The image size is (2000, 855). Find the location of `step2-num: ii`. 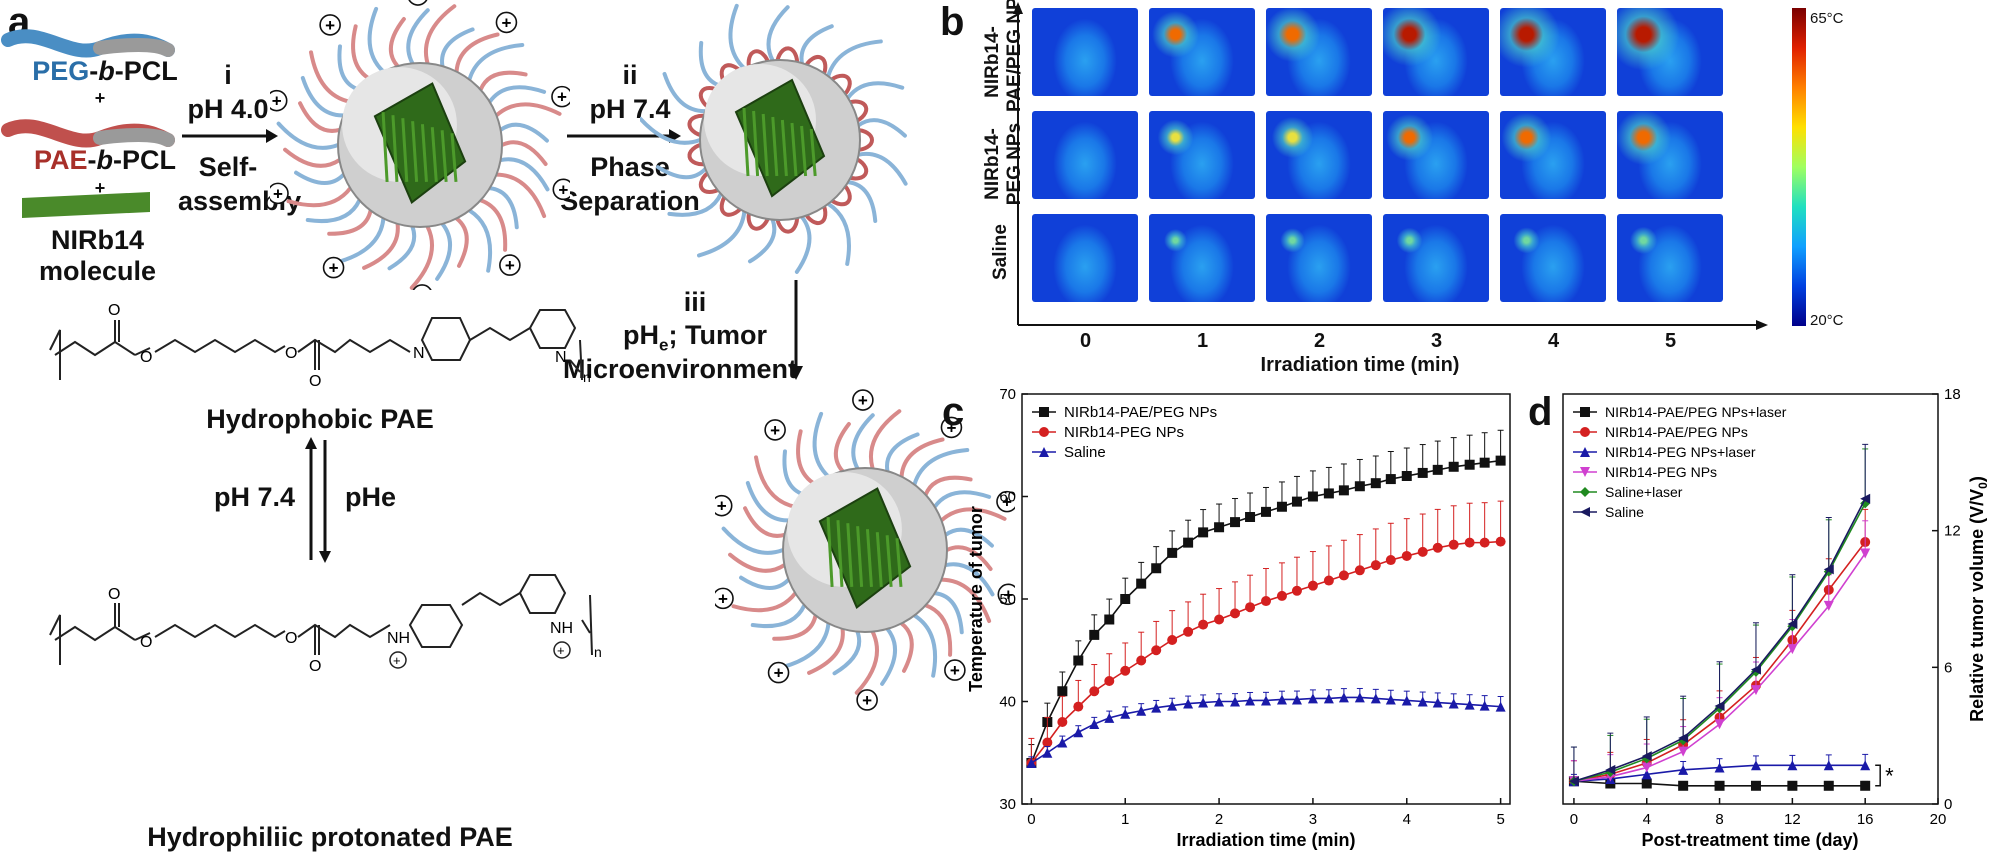

step2-num: ii is located at coordinates (630, 75).